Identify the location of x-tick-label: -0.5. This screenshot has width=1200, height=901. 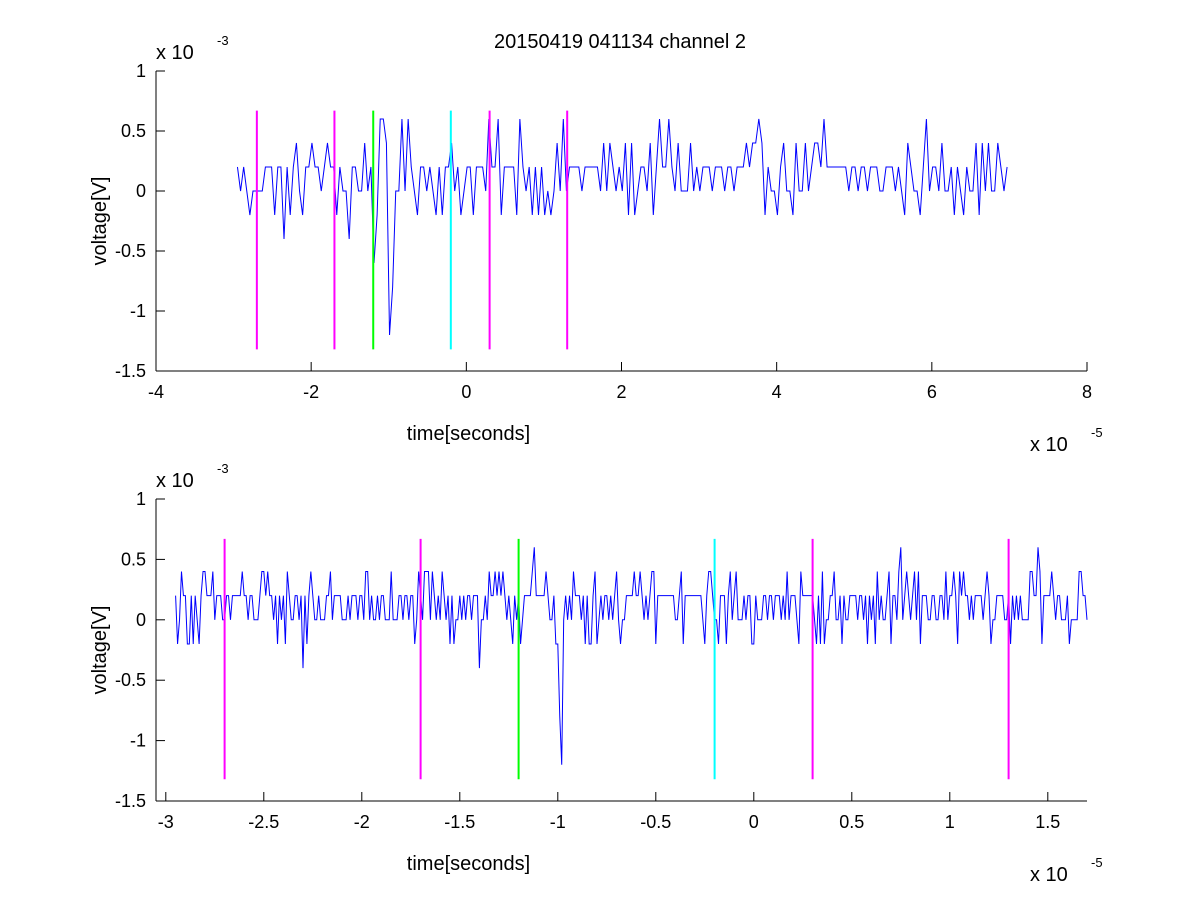
(655, 822).